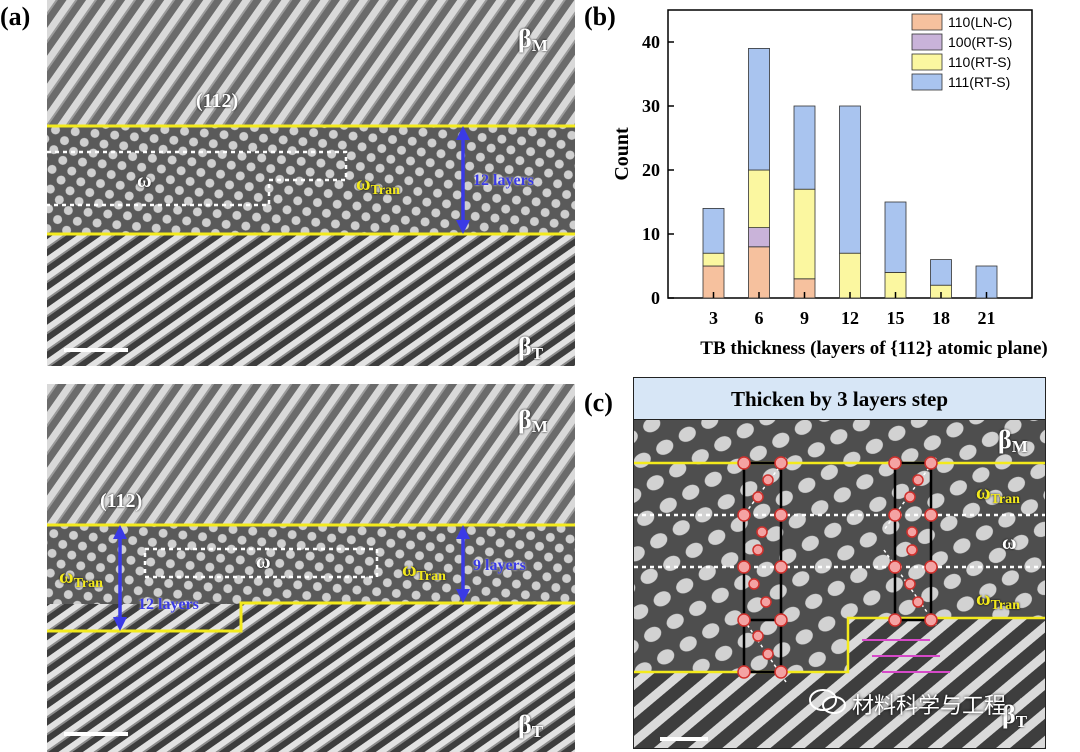 The height and width of the screenshot is (752, 1080). I want to click on bottom-omega-tran-left-label: ωTran, so click(81, 578).